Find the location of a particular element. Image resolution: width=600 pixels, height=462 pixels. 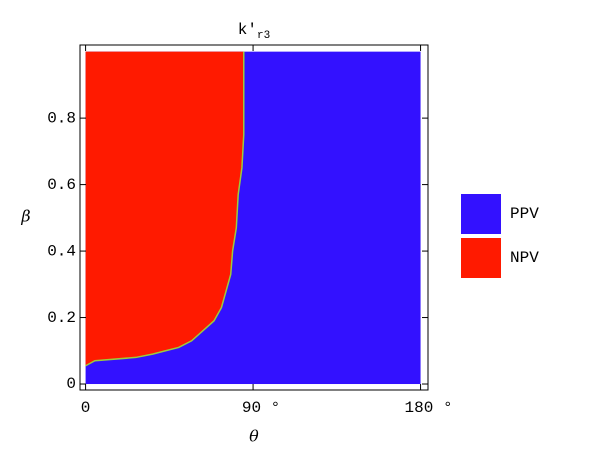

x-axis-label: θ is located at coordinates (254, 436).